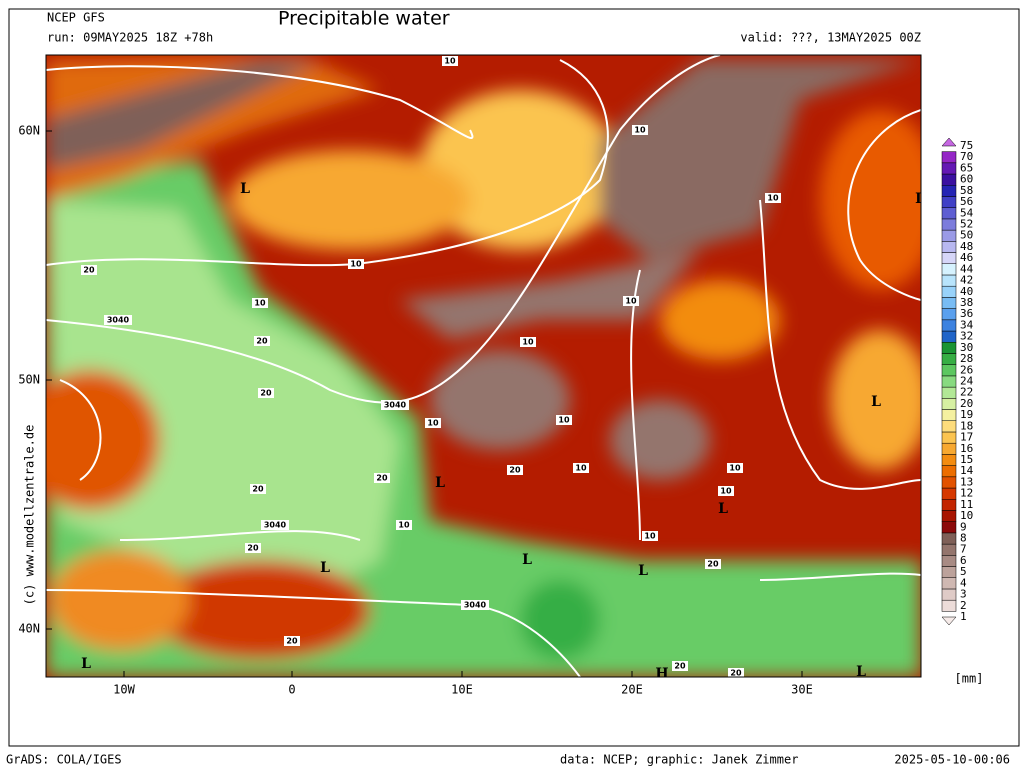 This screenshot has height=768, width=1024. I want to click on colorbar-label: 50, so click(966, 235).